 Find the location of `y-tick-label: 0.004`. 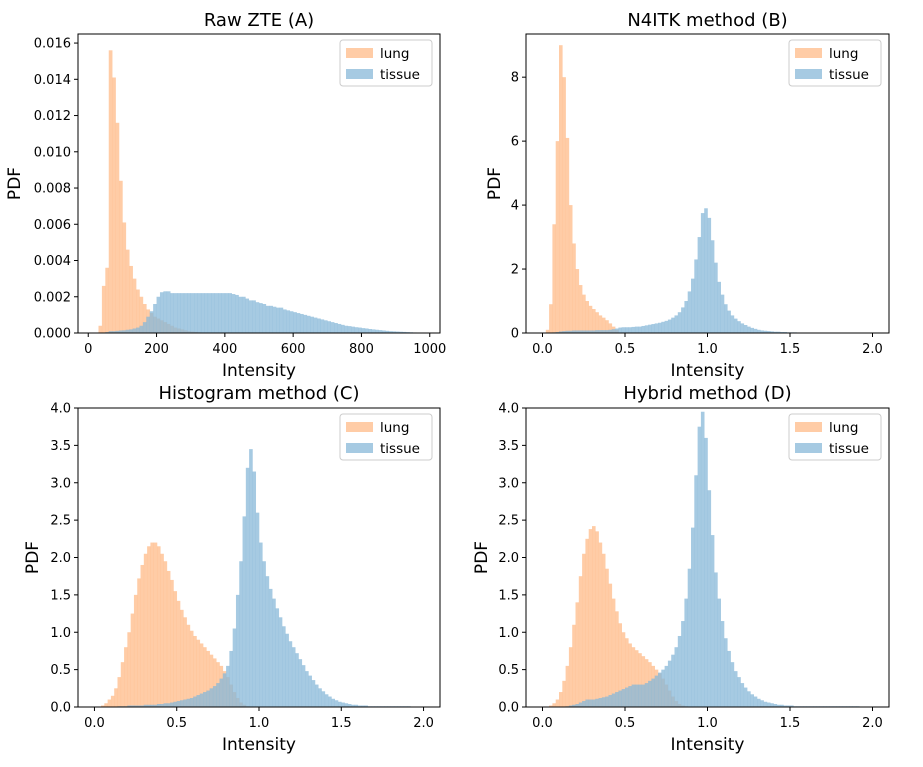

y-tick-label: 0.004 is located at coordinates (52, 261).